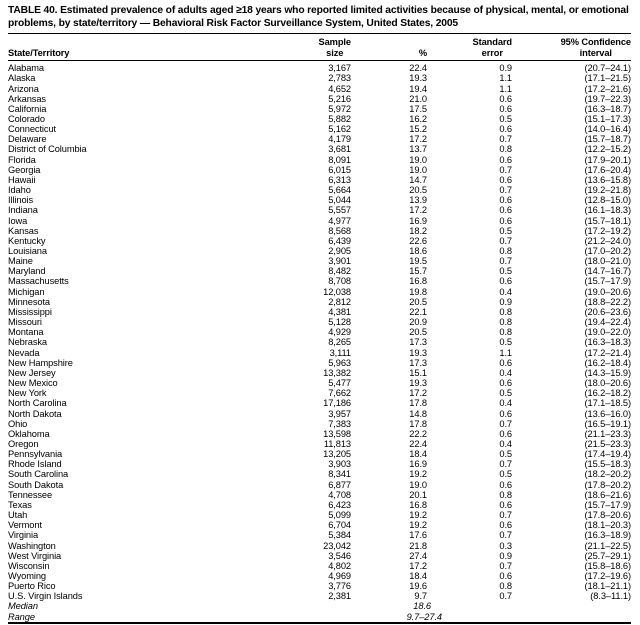 The height and width of the screenshot is (625, 640). Describe the element at coordinates (418, 200) in the screenshot. I see `percent-cell: 13.9` at that location.